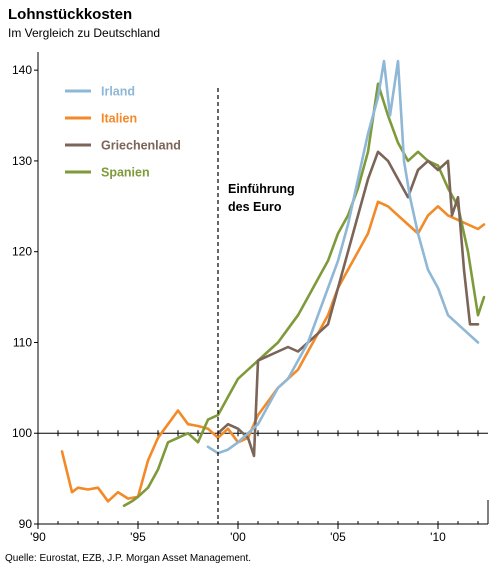  What do you see at coordinates (22, 433) in the screenshot?
I see `y-tick-label: 100` at bounding box center [22, 433].